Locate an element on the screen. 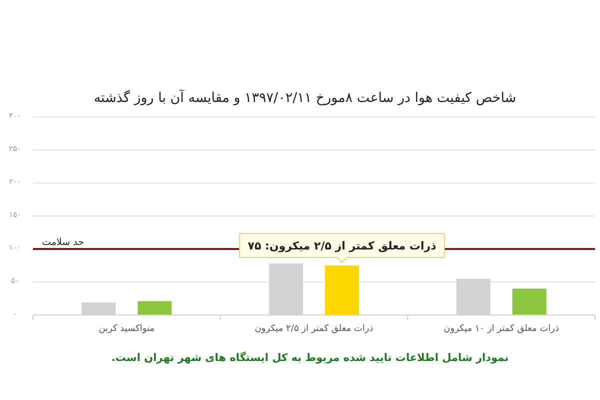 Image resolution: width=600 pixels, height=400 pixels. x-tick-label: ذرات معلق کمتر از ۱۰ میکرون is located at coordinates (502, 329).